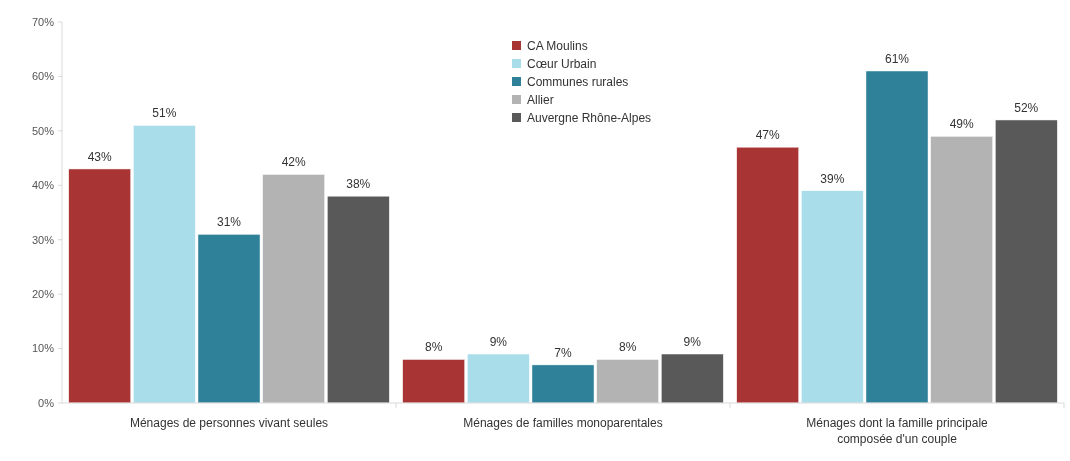  Describe the element at coordinates (43, 239) in the screenshot. I see `y-tick-label: 30%` at that location.